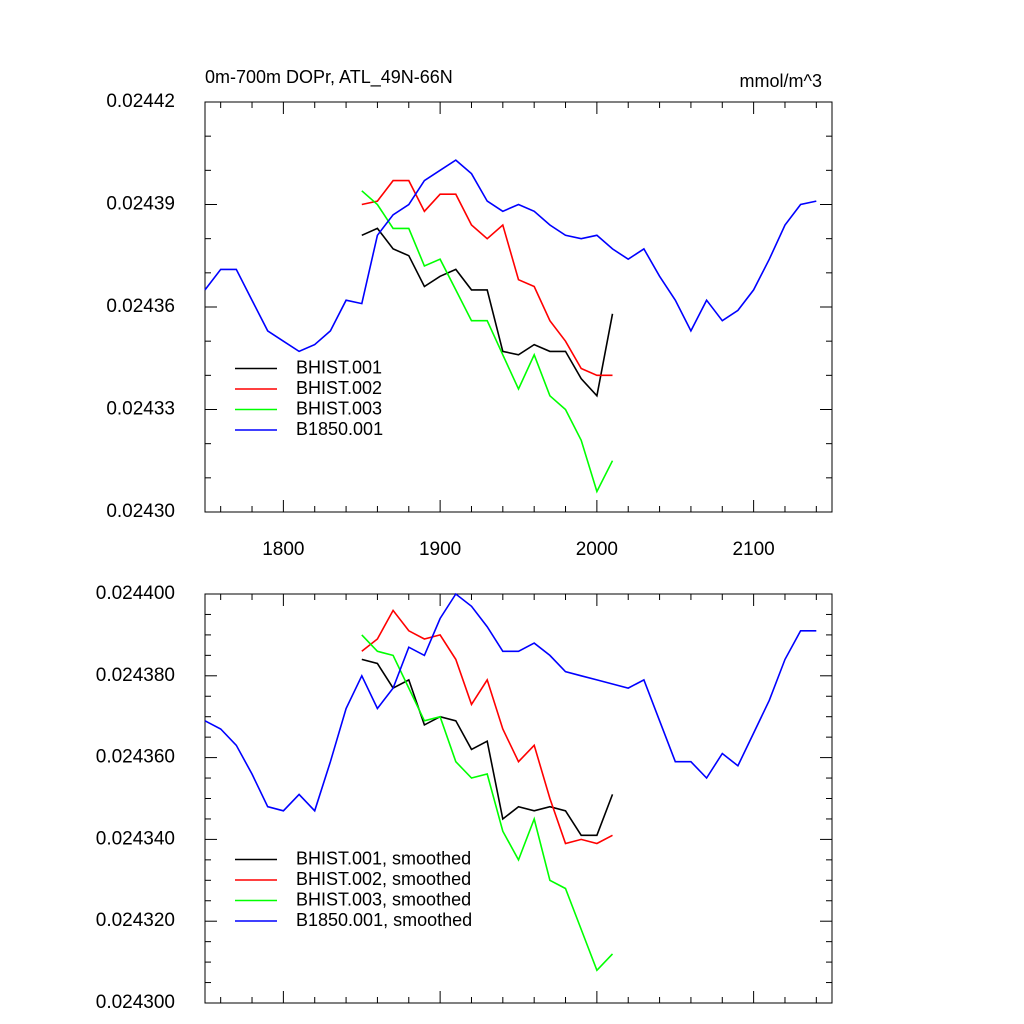  What do you see at coordinates (339, 429) in the screenshot?
I see `legend-label: B1850.001` at bounding box center [339, 429].